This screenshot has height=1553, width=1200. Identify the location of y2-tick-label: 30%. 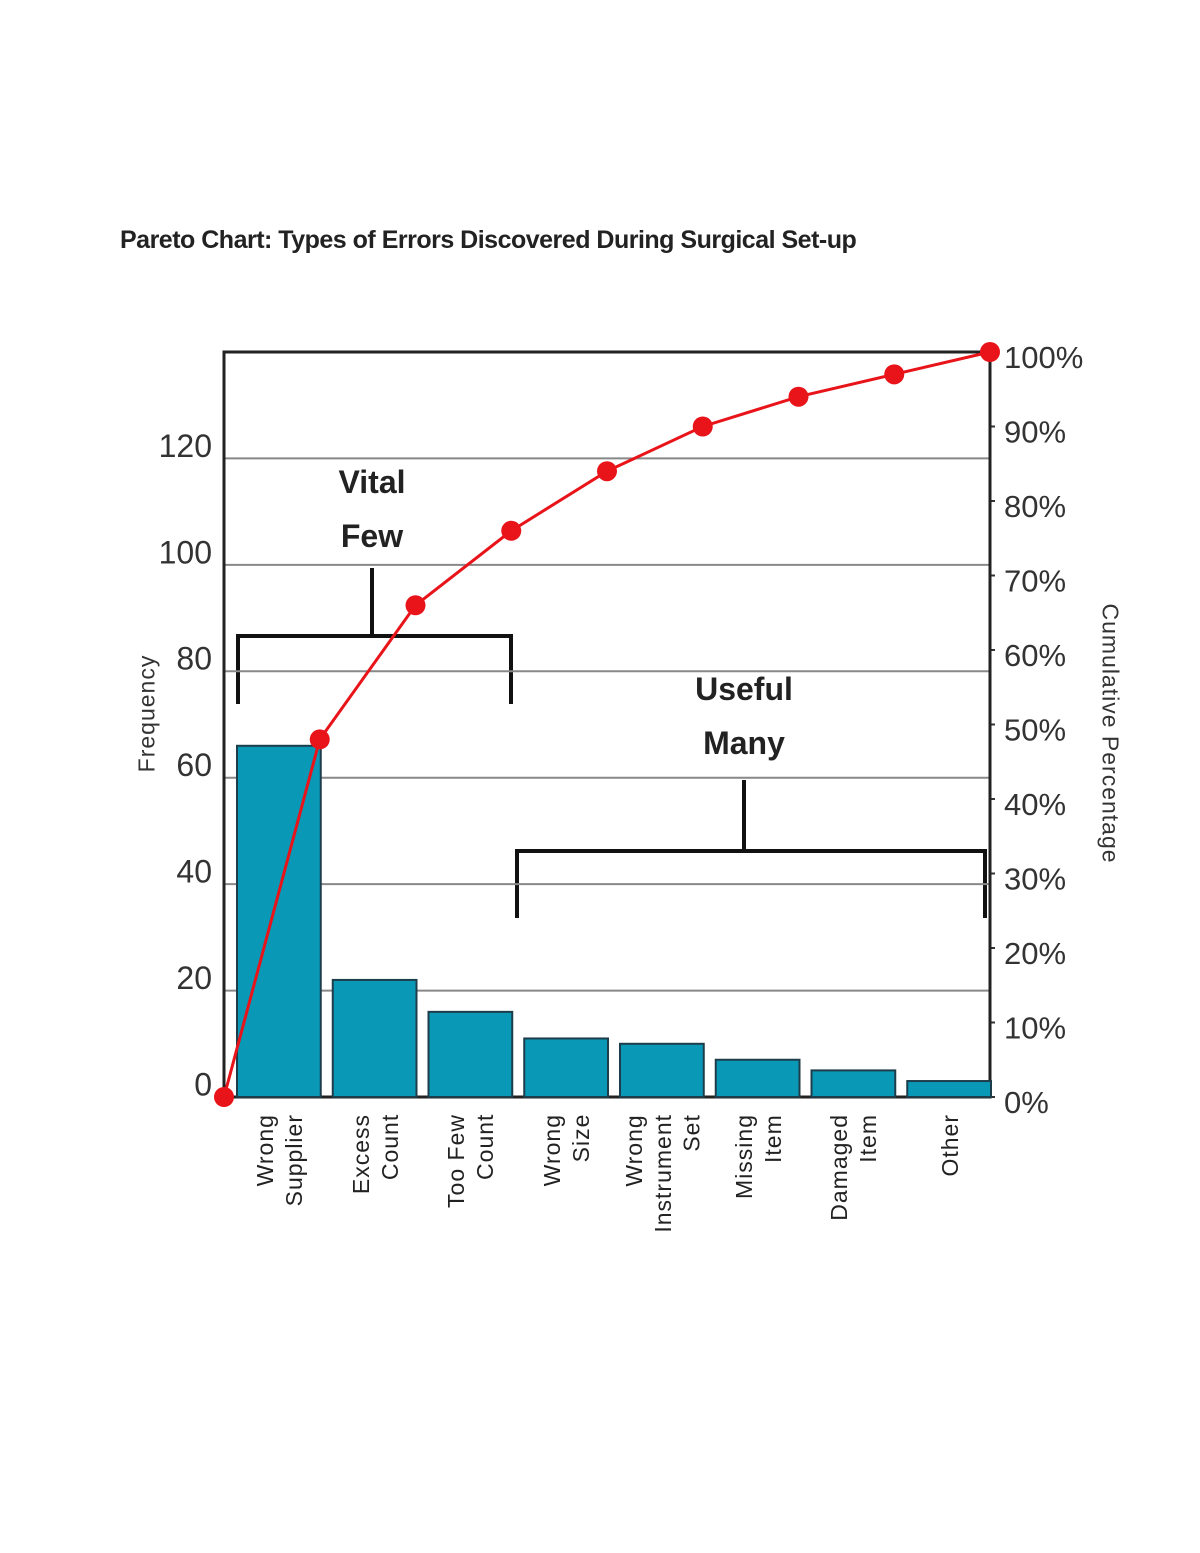
(1035, 879).